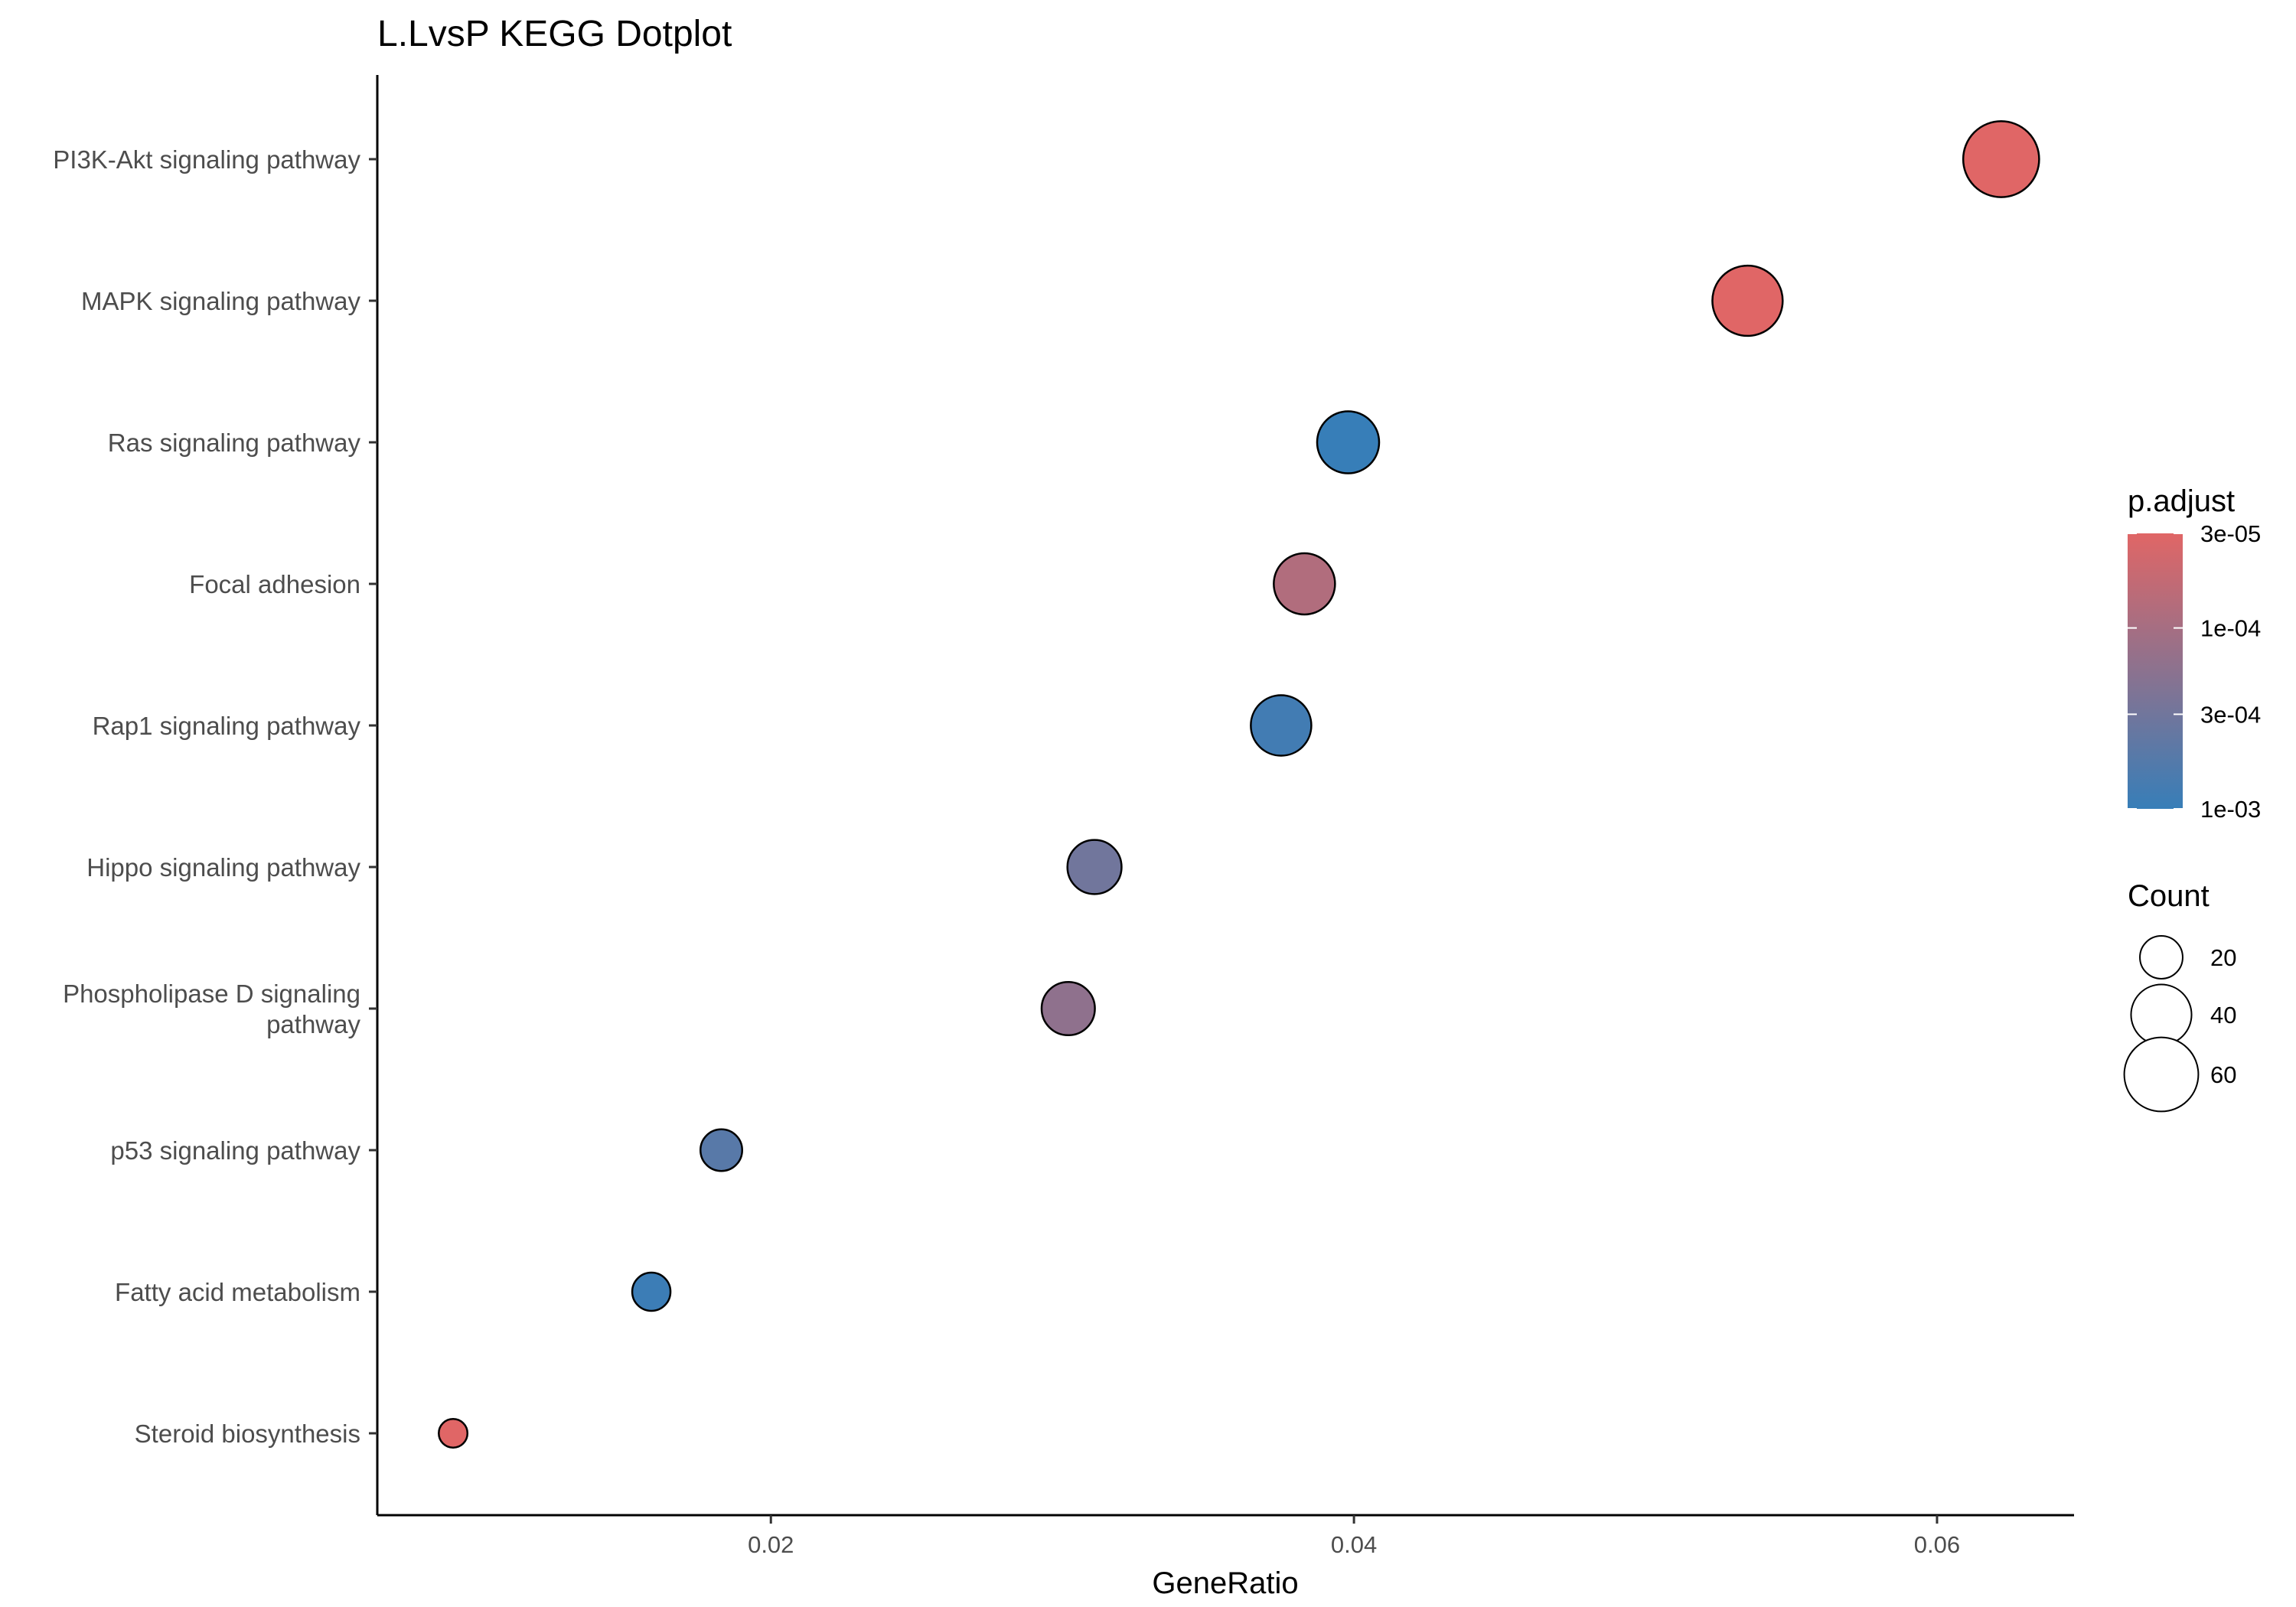 The image size is (2296, 1607). Describe the element at coordinates (554, 34) in the screenshot. I see `chart-title: L.LvsP KEGG Dotplot` at that location.